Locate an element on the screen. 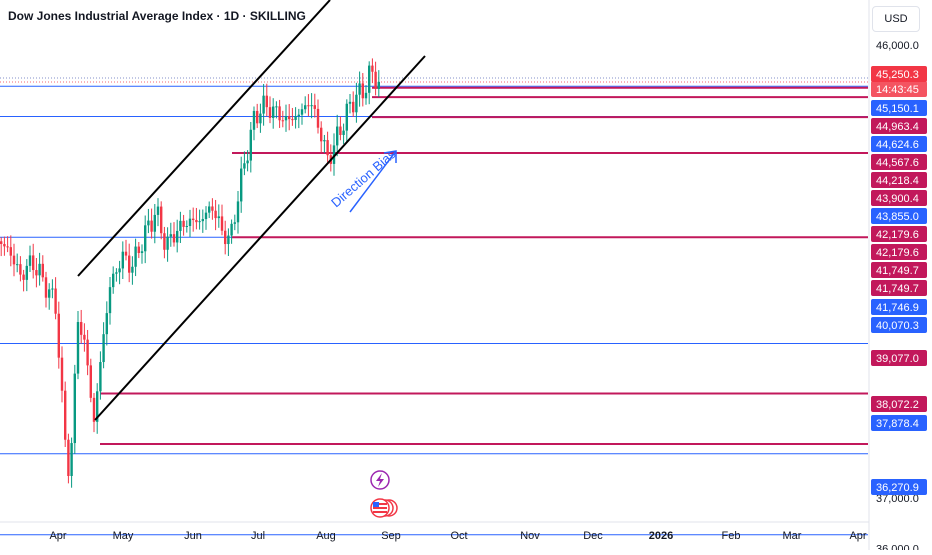  time-tick-label: Apr is located at coordinates (57, 536).